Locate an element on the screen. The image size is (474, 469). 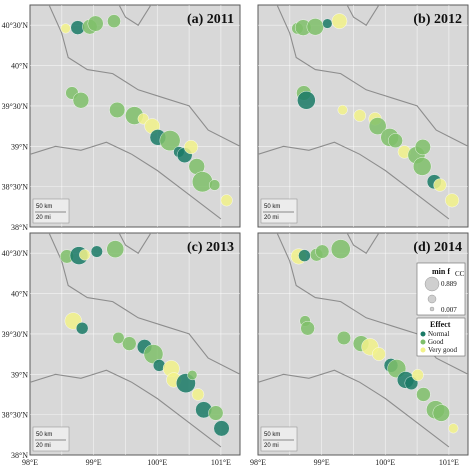
effect-legend-label: Very good is located at coordinates (442, 350).